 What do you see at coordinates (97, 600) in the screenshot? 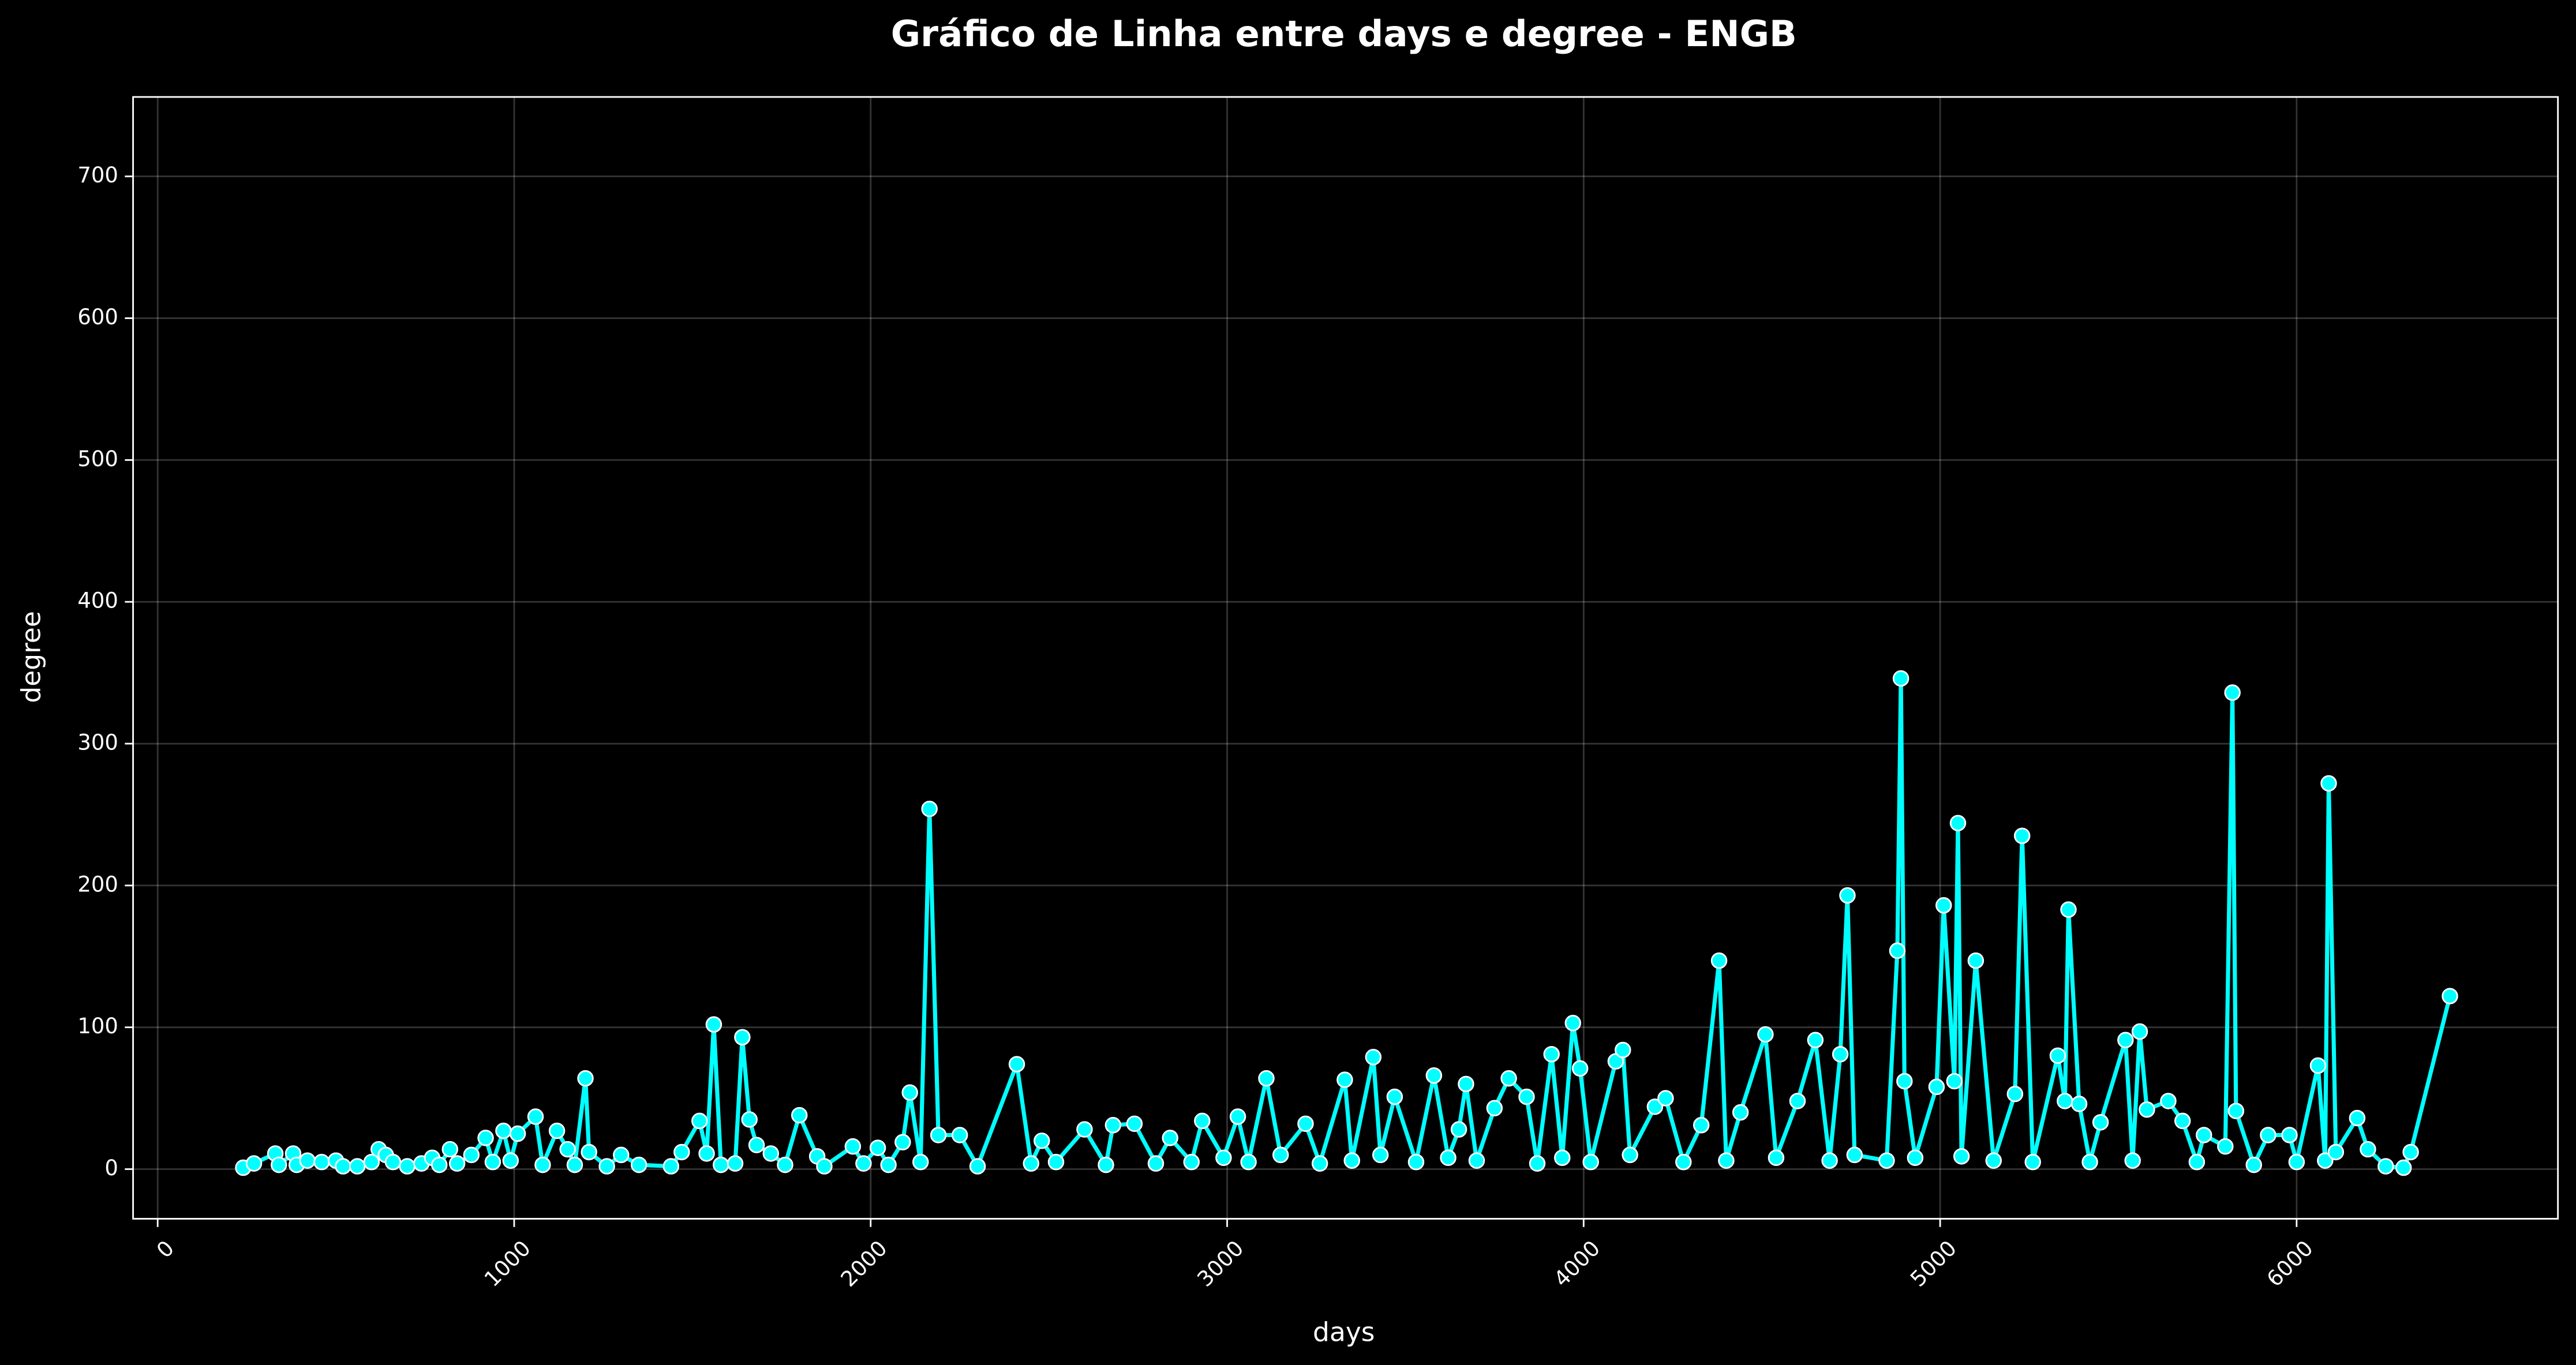
I see `y-tick-label: 400` at bounding box center [97, 600].